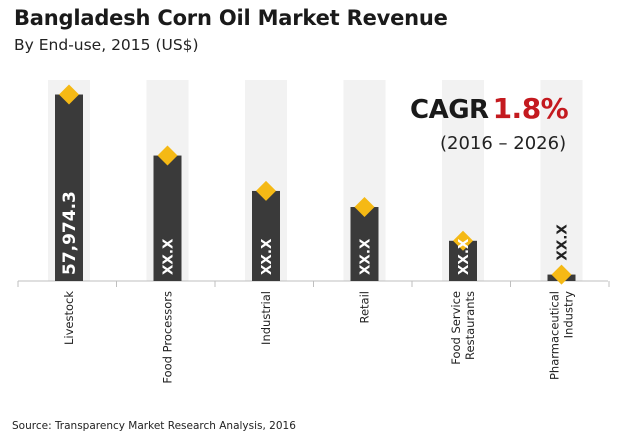  What do you see at coordinates (569, 314) in the screenshot?
I see `category-label: Industry` at bounding box center [569, 314].